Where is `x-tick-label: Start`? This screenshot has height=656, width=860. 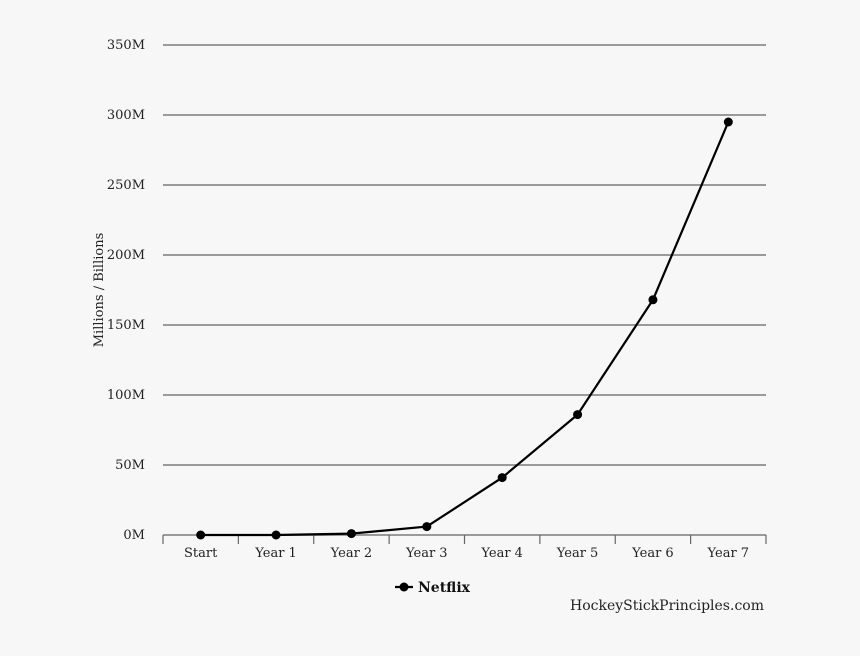
x-tick-label: Start is located at coordinates (201, 553).